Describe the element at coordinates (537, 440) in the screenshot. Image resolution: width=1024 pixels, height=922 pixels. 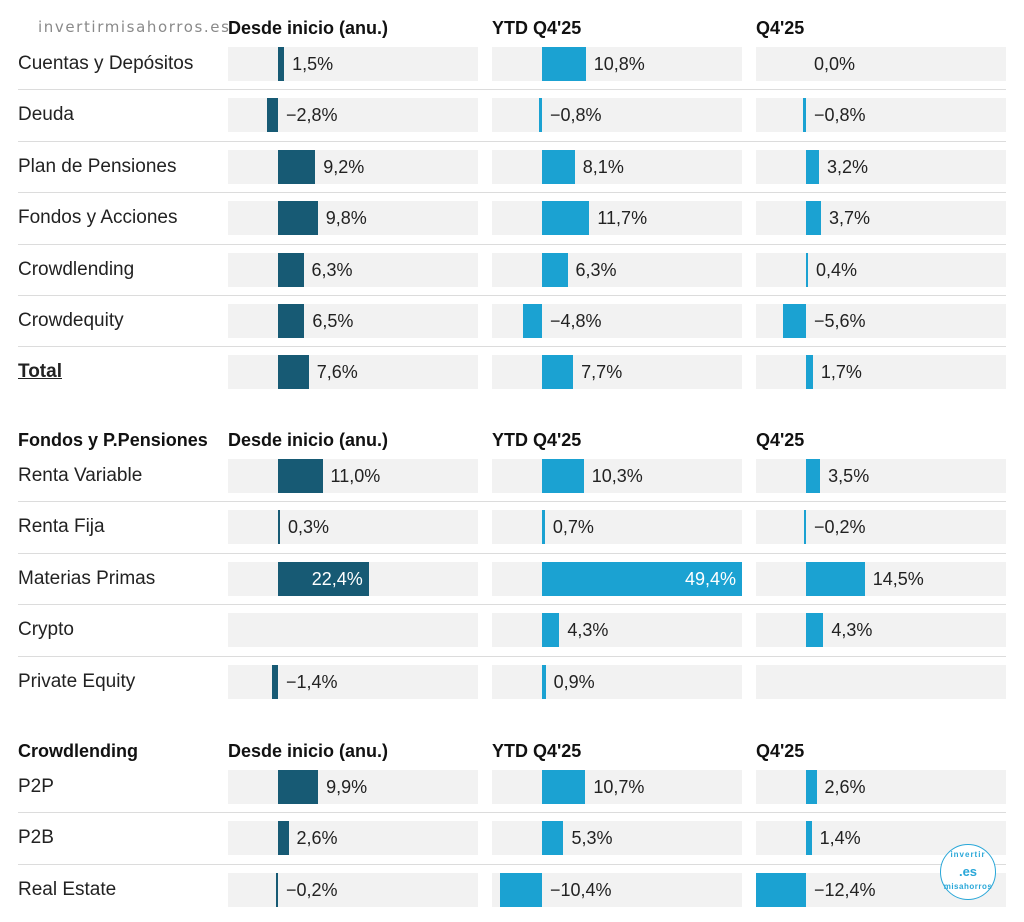
I see `column-header: YTD Q4'25` at that location.